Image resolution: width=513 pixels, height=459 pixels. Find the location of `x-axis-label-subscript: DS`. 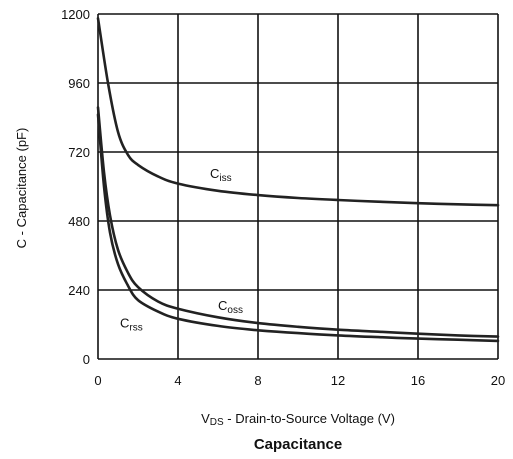

x-axis-label-subscript: DS is located at coordinates (217, 422).